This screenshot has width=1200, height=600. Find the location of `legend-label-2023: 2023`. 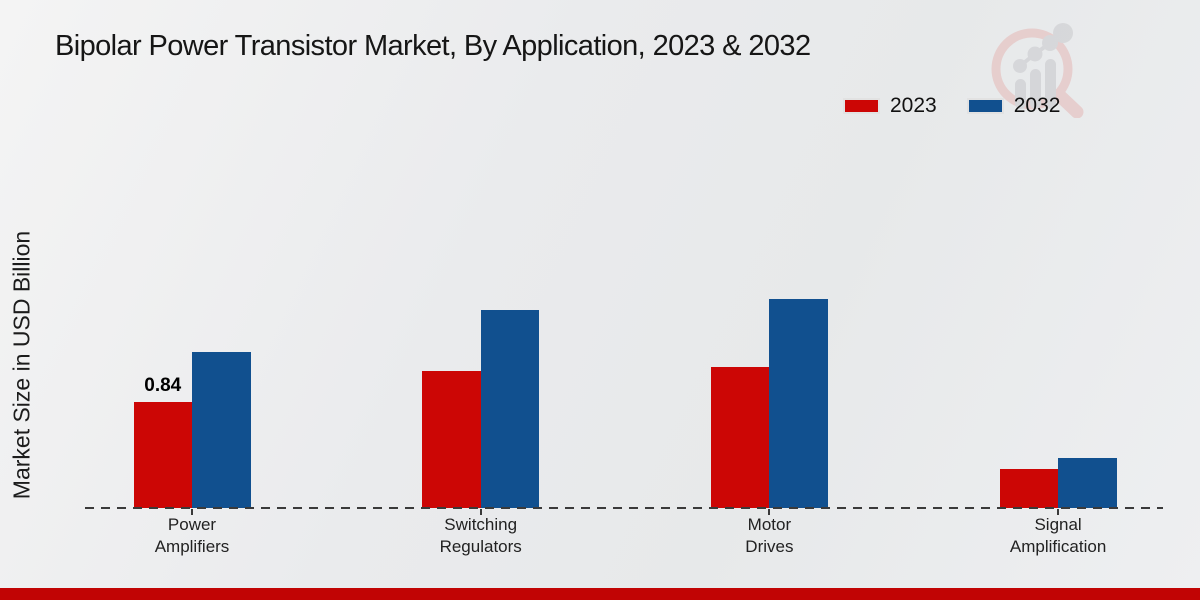

legend-label-2023: 2023 is located at coordinates (913, 105).